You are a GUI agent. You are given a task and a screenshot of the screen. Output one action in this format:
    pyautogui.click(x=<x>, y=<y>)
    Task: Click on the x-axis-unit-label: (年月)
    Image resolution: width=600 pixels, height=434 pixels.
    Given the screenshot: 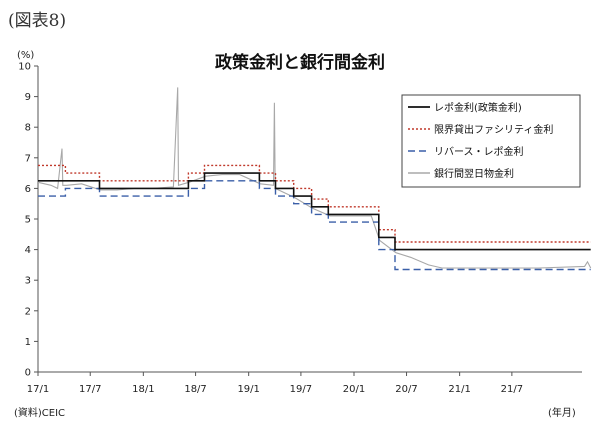 What is the action you would take?
    pyautogui.click(x=562, y=413)
    